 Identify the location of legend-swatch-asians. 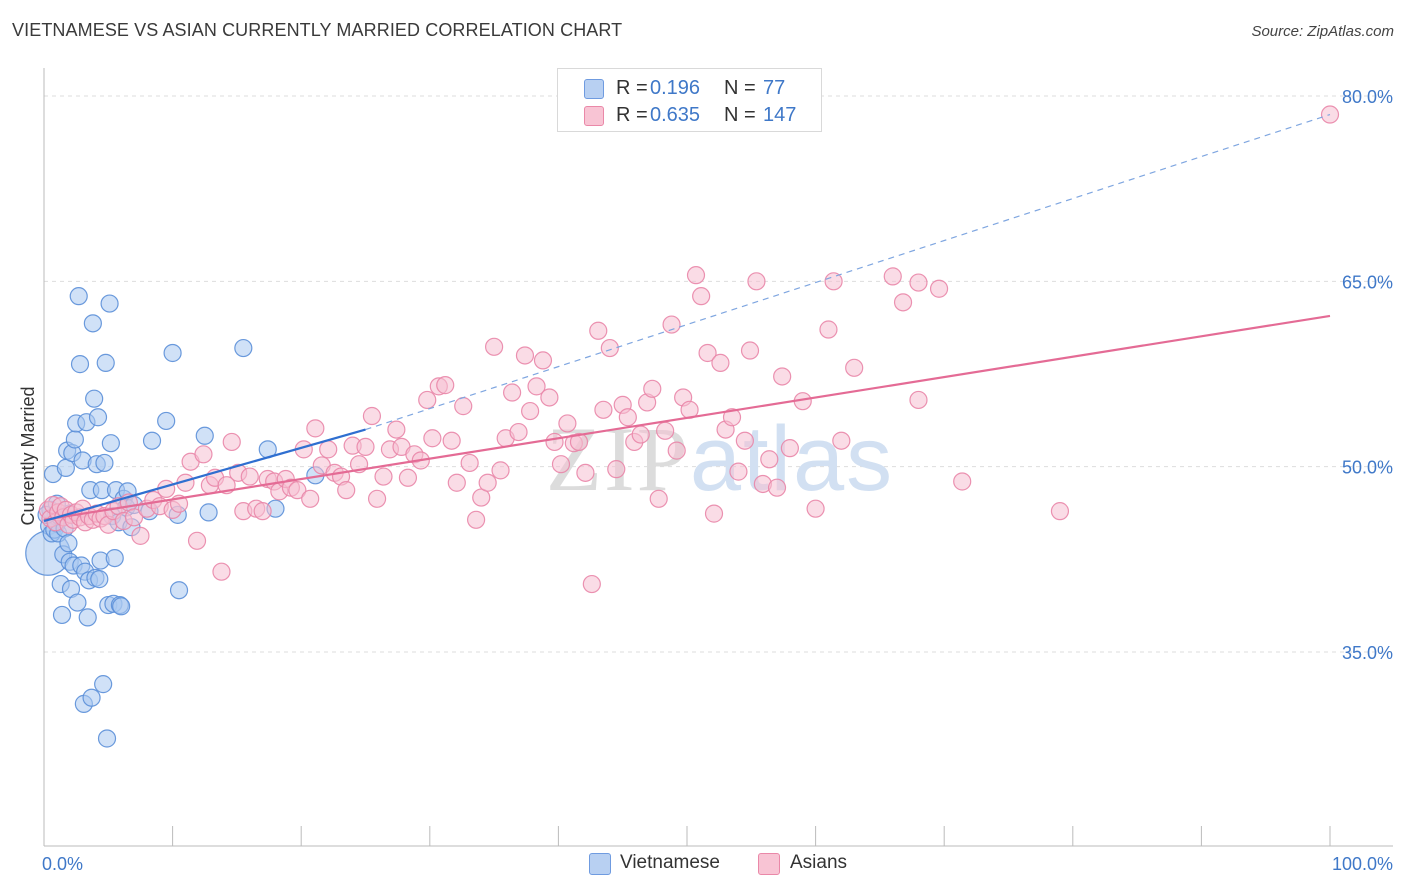
(594, 116).